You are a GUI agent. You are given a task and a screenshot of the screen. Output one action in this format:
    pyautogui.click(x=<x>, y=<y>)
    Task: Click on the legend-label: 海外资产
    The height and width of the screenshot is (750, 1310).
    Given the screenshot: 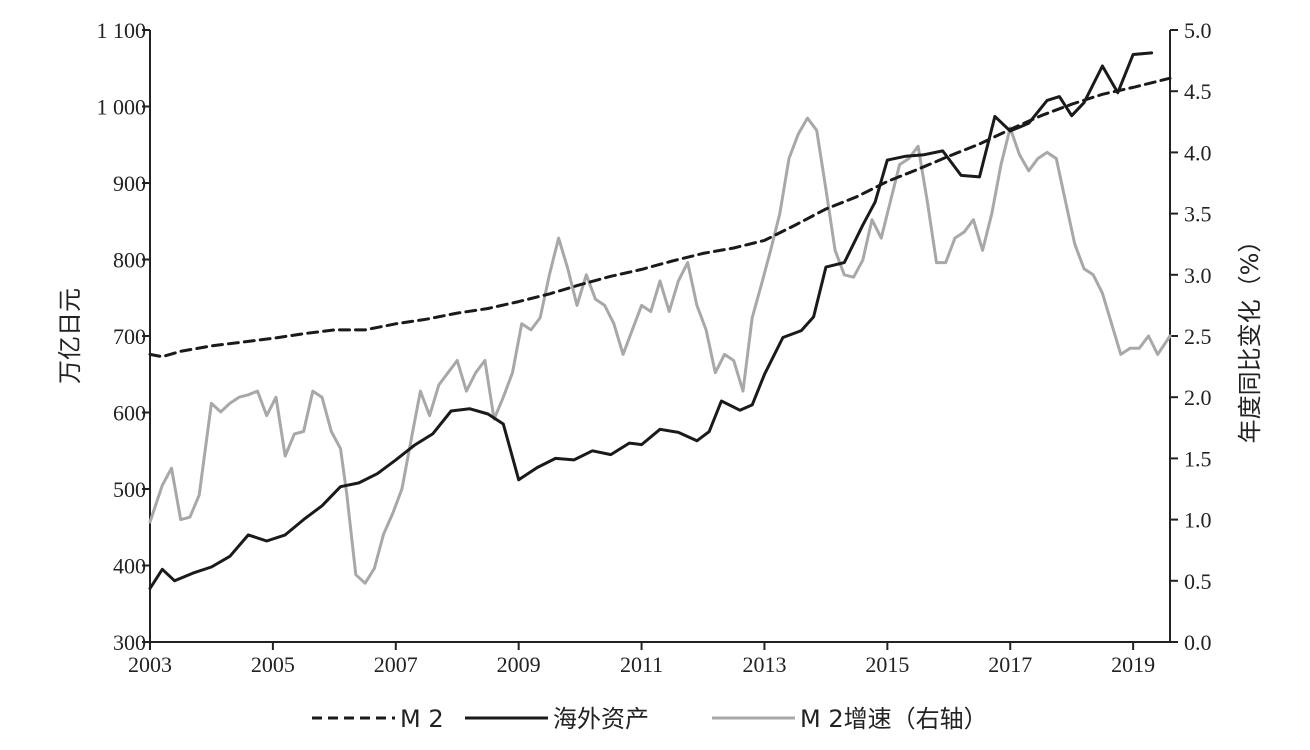 What is the action you would take?
    pyautogui.click(x=601, y=719)
    